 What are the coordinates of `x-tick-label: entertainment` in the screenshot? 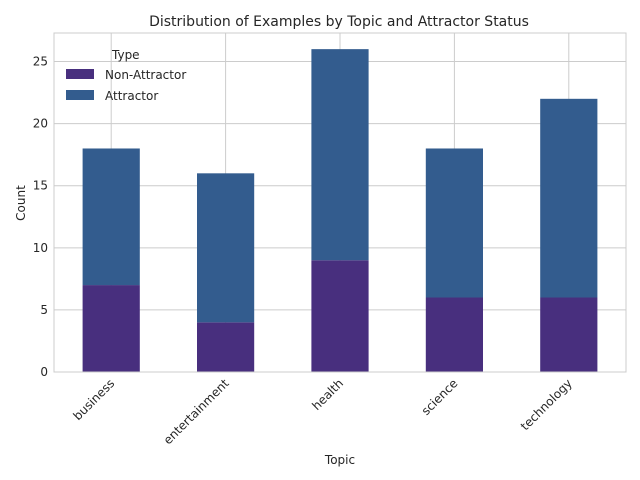 It's located at (196, 411).